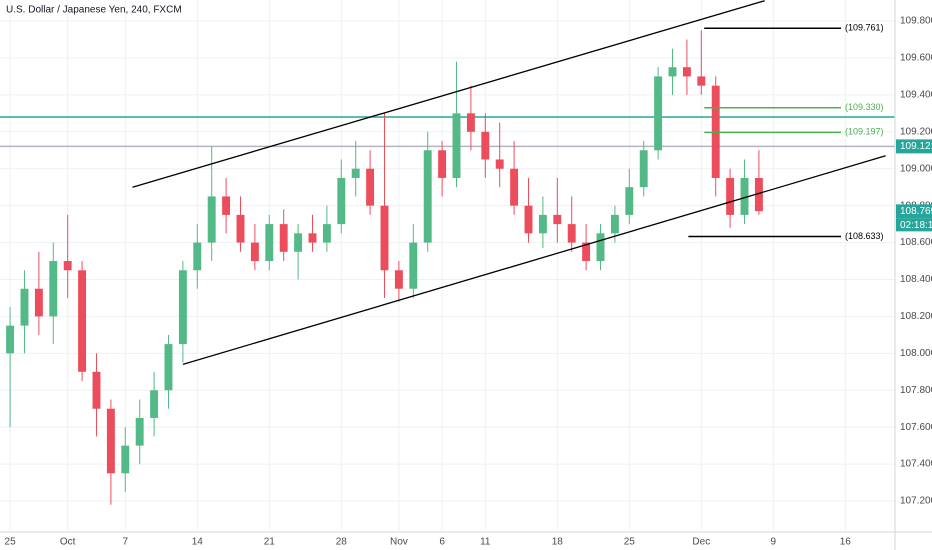 The image size is (932, 550). Describe the element at coordinates (774, 542) in the screenshot. I see `x-tick-label: 9` at that location.